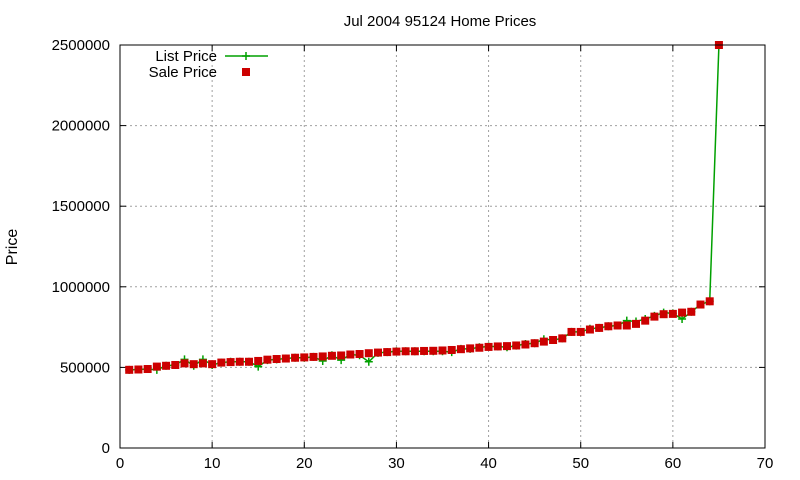 The width and height of the screenshot is (800, 480). Describe the element at coordinates (368, 361) in the screenshot. I see `list-price-marker` at that location.